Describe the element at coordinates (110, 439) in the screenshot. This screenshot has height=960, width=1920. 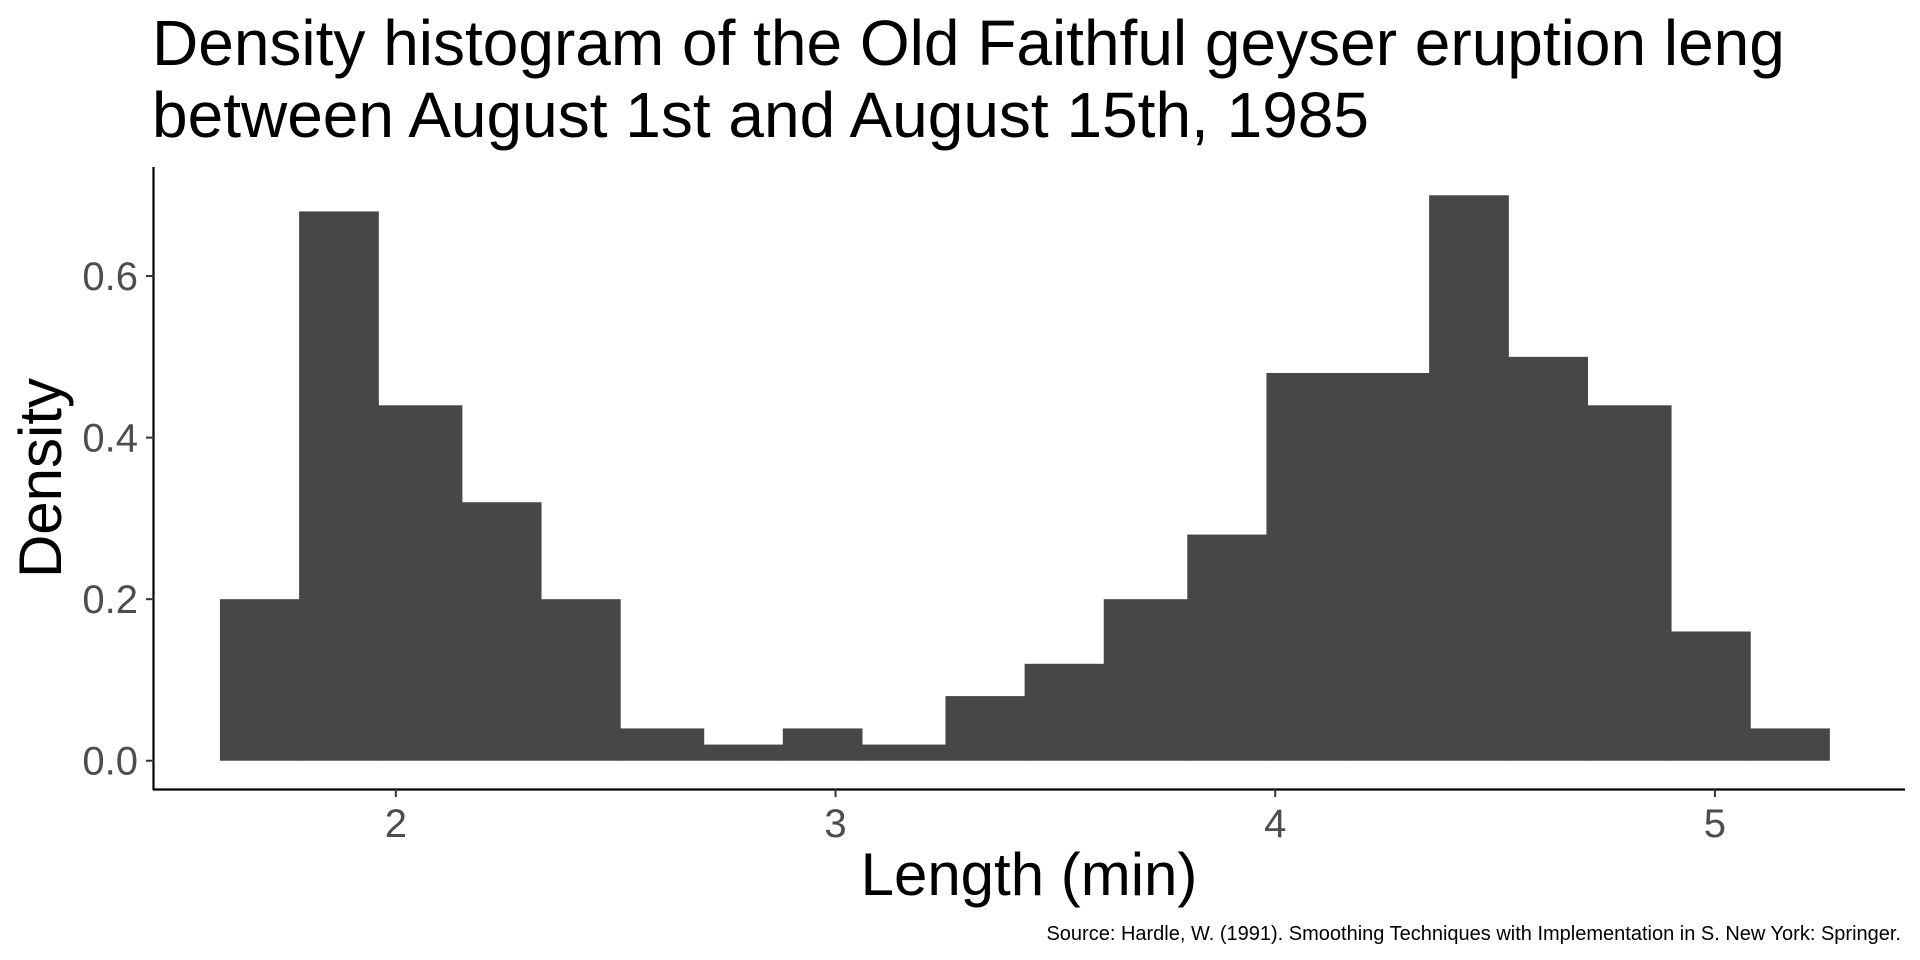
I see `y-tick-label-2: 0.4` at that location.